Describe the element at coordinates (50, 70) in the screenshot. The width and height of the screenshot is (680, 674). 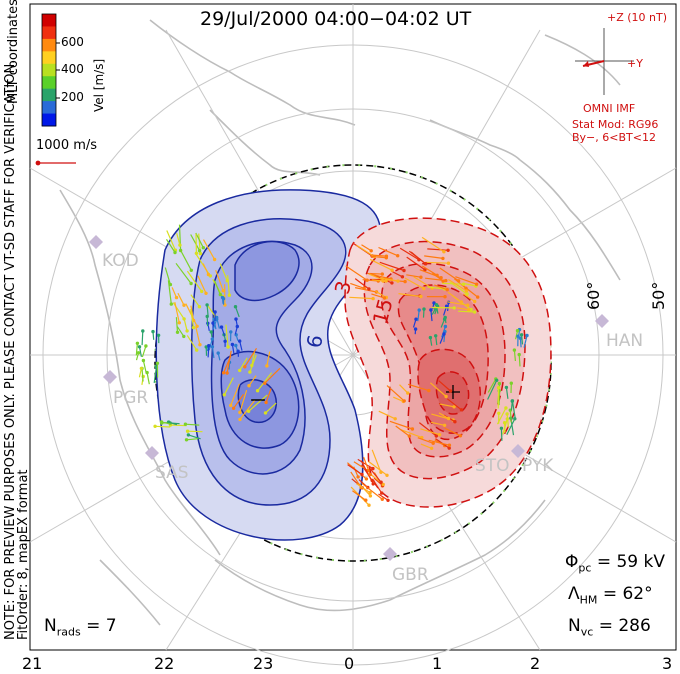
I see `velocity-colorbar` at that location.